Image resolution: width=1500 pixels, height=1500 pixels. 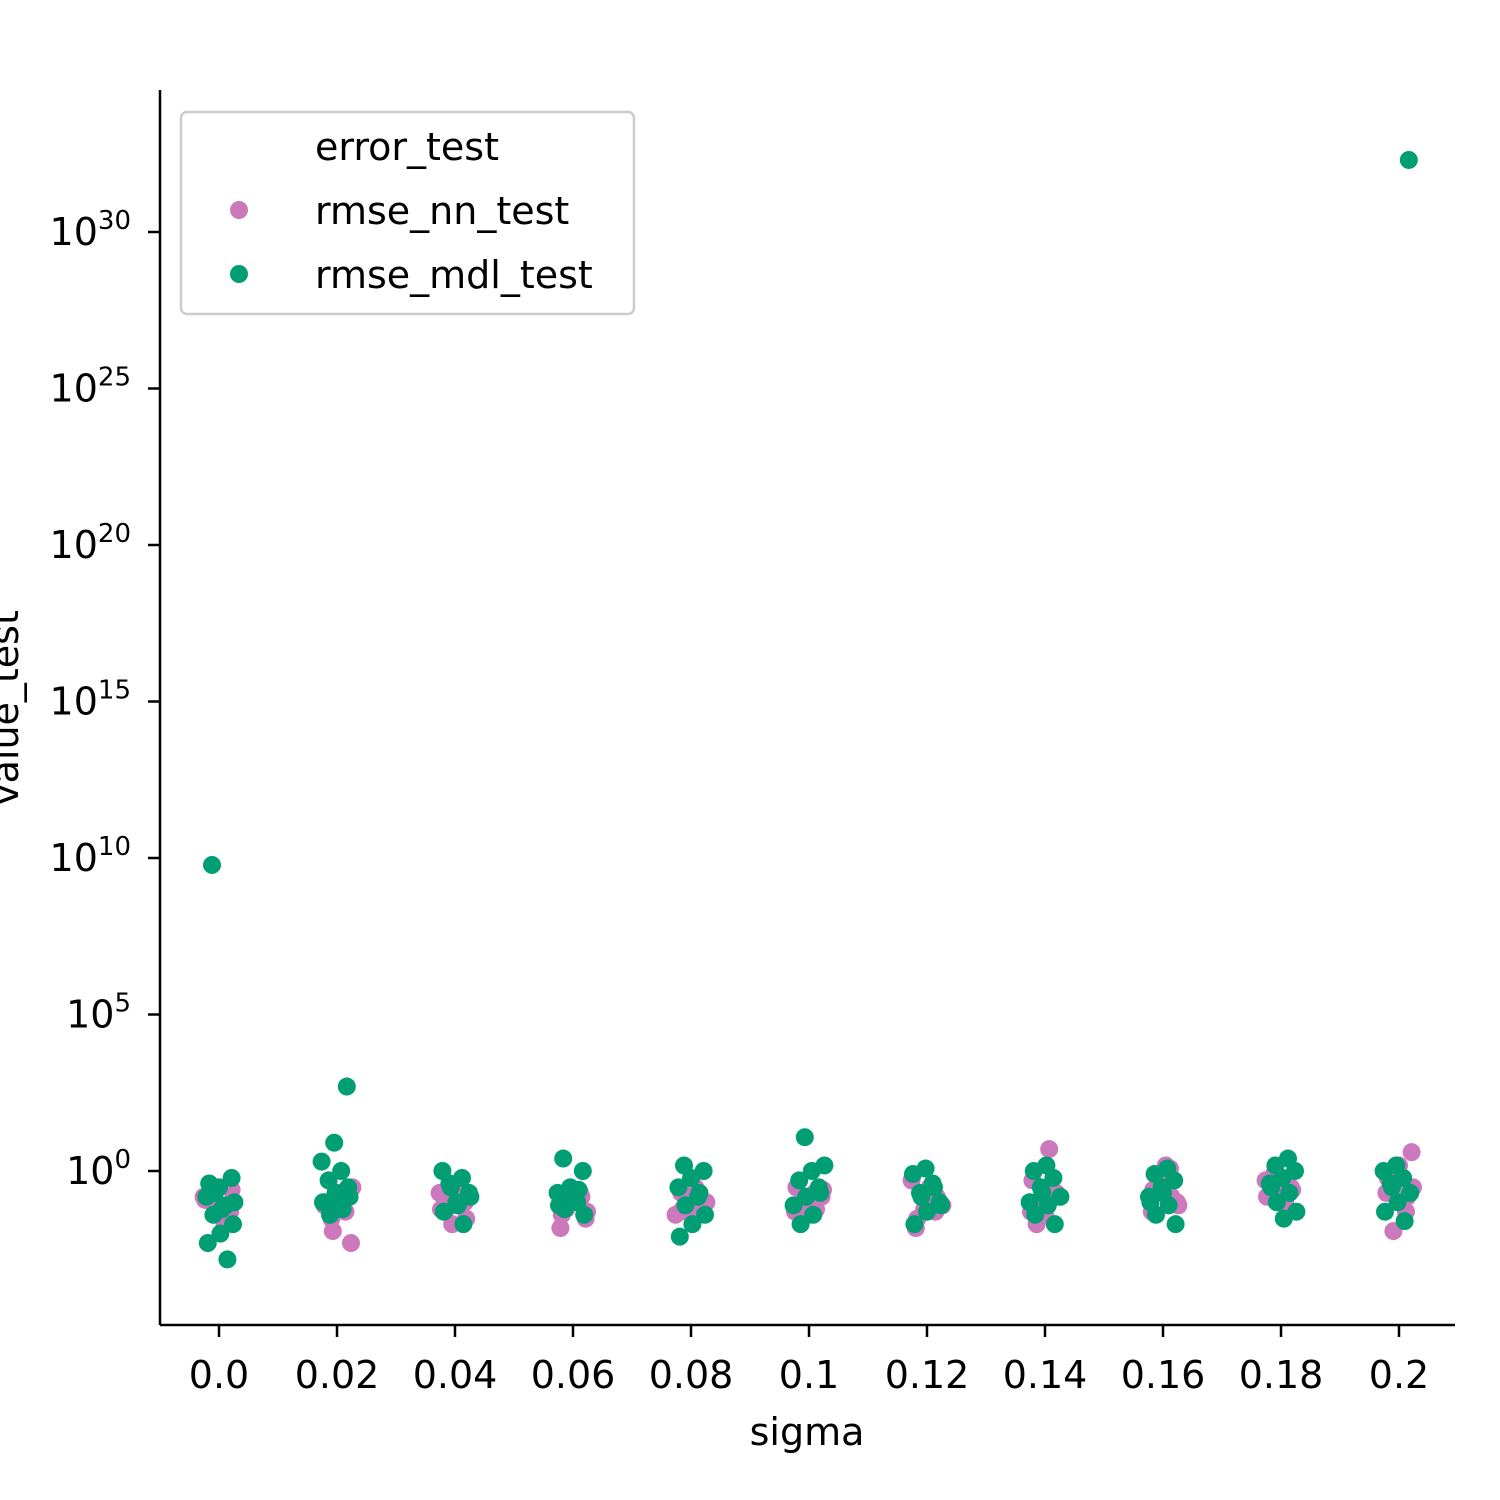 What do you see at coordinates (90, 700) in the screenshot?
I see `y-tick-label: 10¹⁵` at bounding box center [90, 700].